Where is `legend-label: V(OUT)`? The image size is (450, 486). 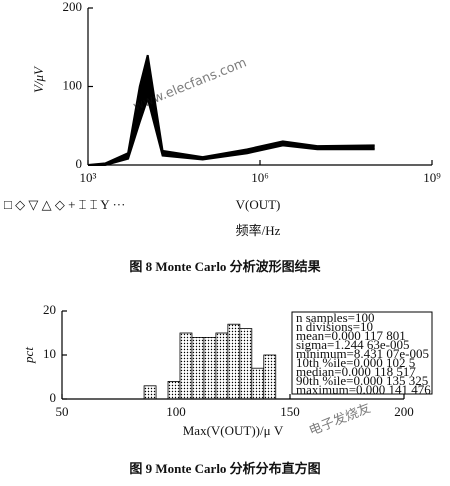
legend-label: V(OUT) is located at coordinates (258, 204).